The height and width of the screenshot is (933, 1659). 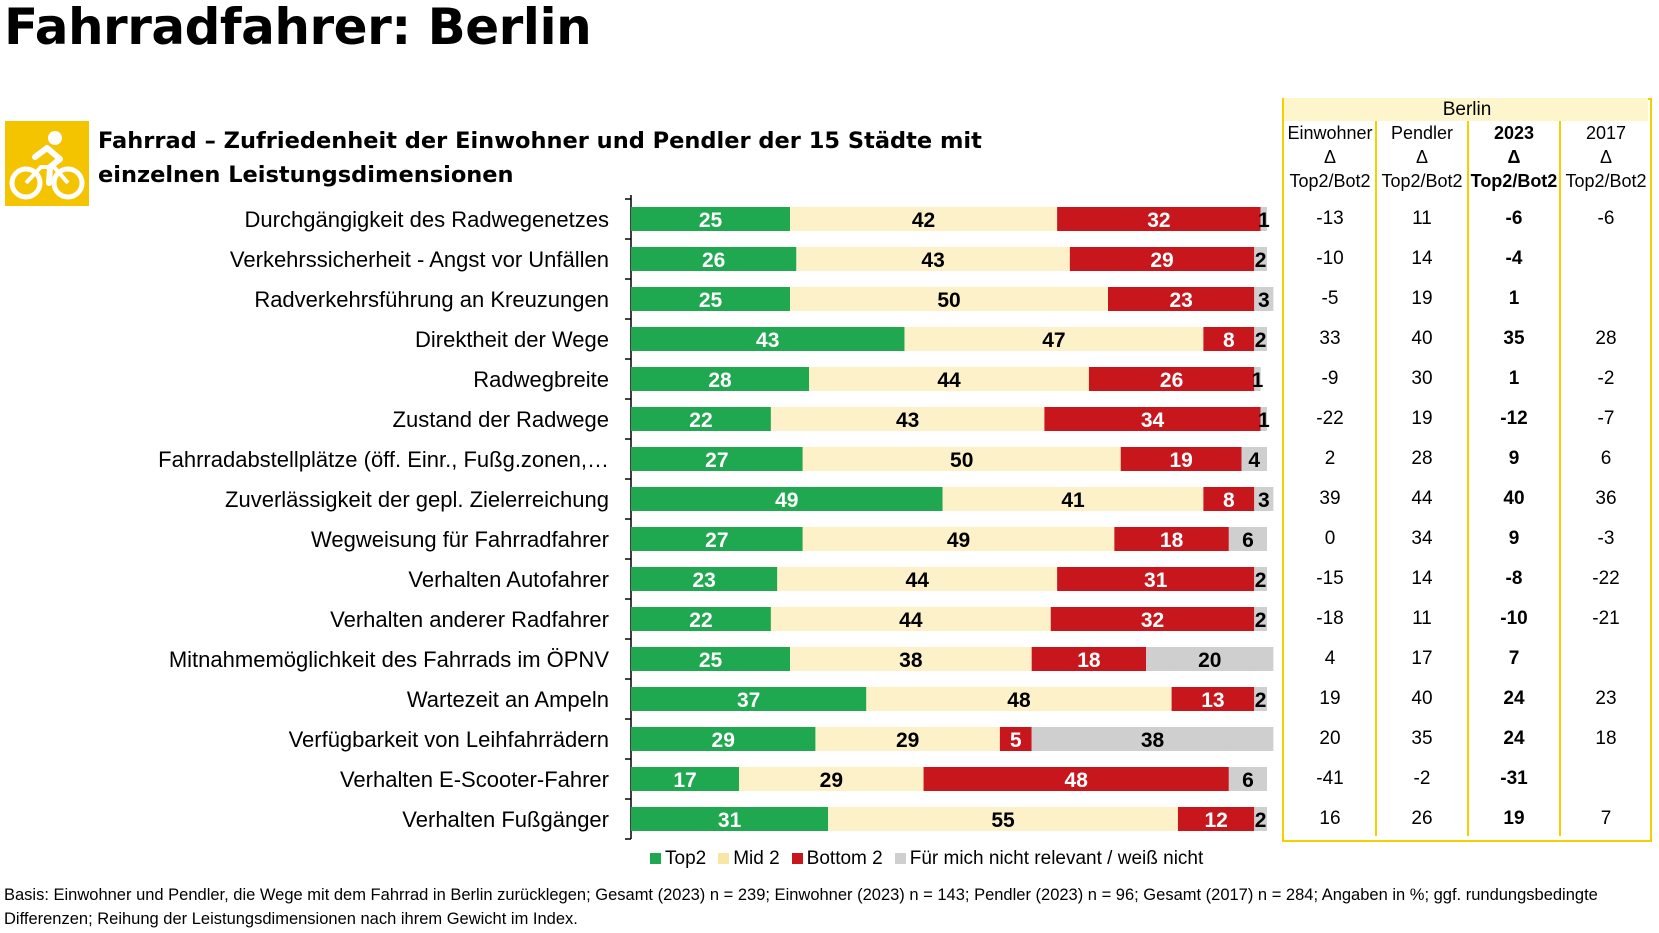 I want to click on table-cell: -8, so click(x=1514, y=578).